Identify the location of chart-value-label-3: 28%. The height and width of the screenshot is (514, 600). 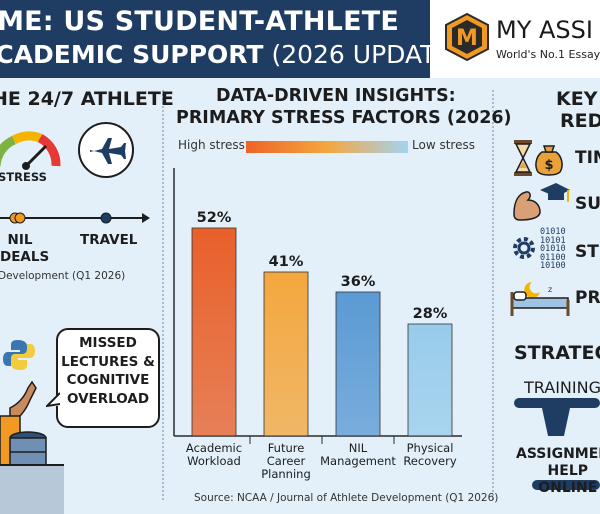
(430, 314).